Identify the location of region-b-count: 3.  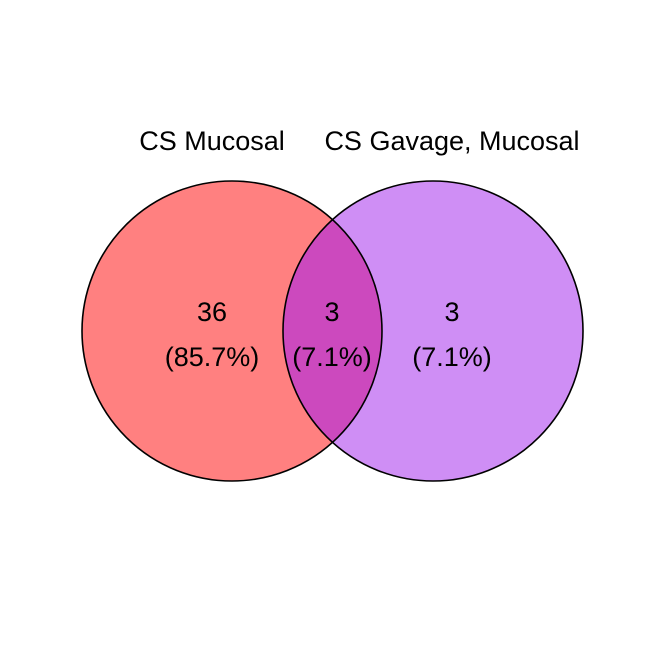
(451, 312).